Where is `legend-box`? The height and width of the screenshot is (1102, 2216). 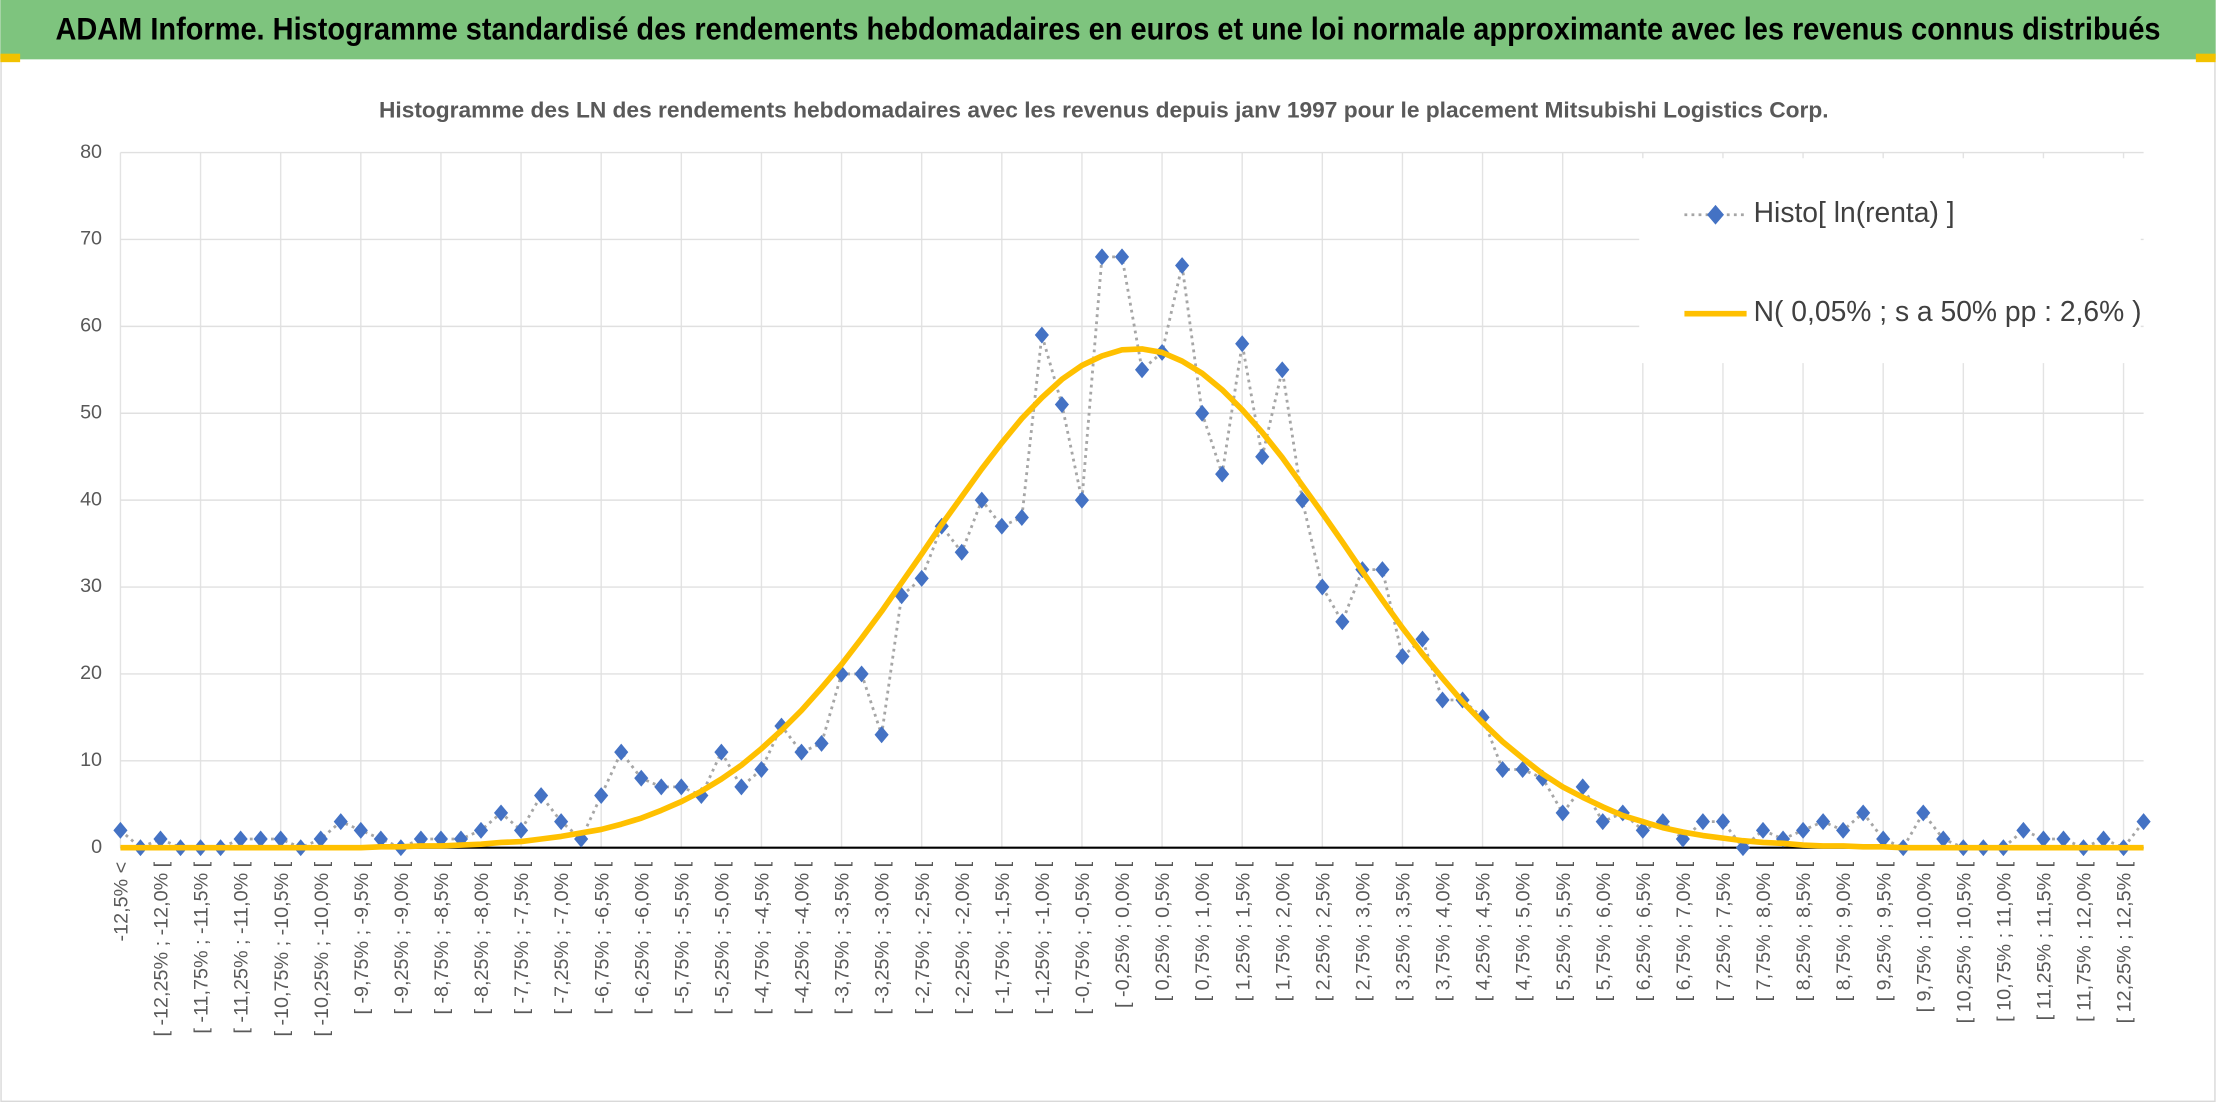 legend-box is located at coordinates (1890, 261).